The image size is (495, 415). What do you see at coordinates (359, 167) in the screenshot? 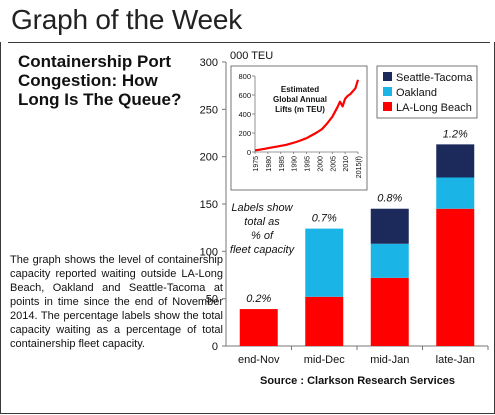
I see `inset-x-tick-label: 2015(f)` at bounding box center [359, 167].